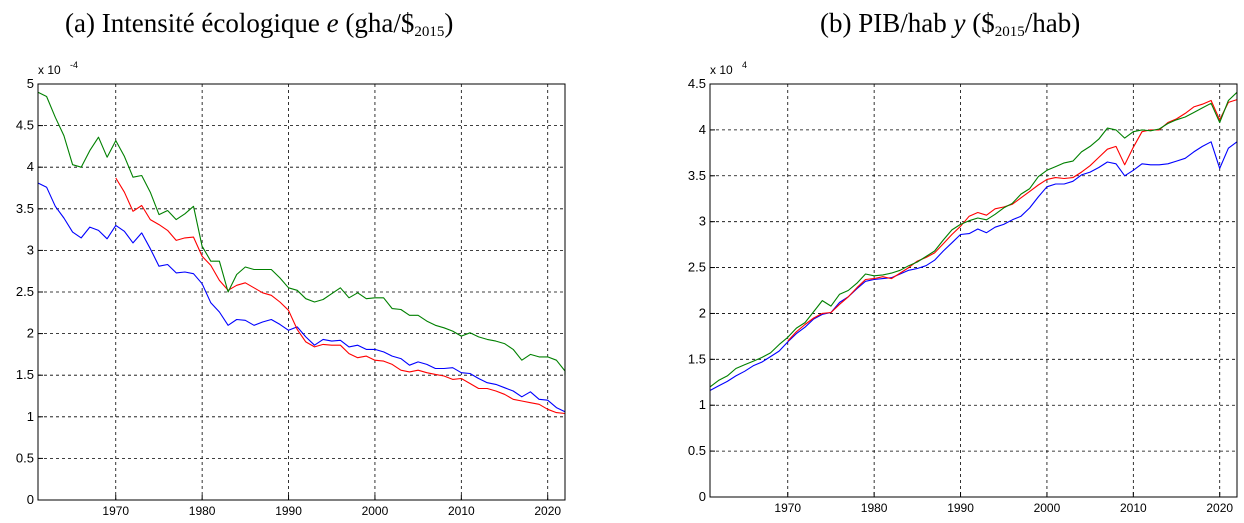 The image size is (1244, 523). I want to click on chart-a-ytick-label-7: 3.5, so click(25, 208).